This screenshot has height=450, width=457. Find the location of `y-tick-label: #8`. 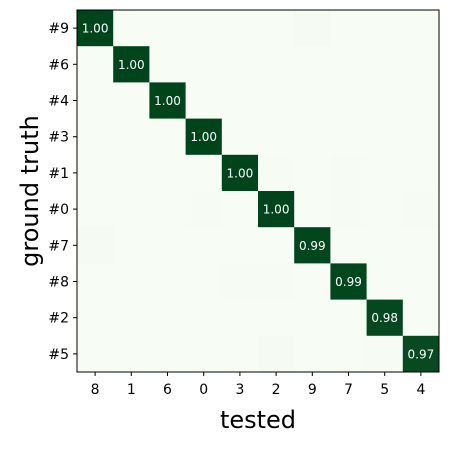

y-tick-label: #8 is located at coordinates (58, 283).